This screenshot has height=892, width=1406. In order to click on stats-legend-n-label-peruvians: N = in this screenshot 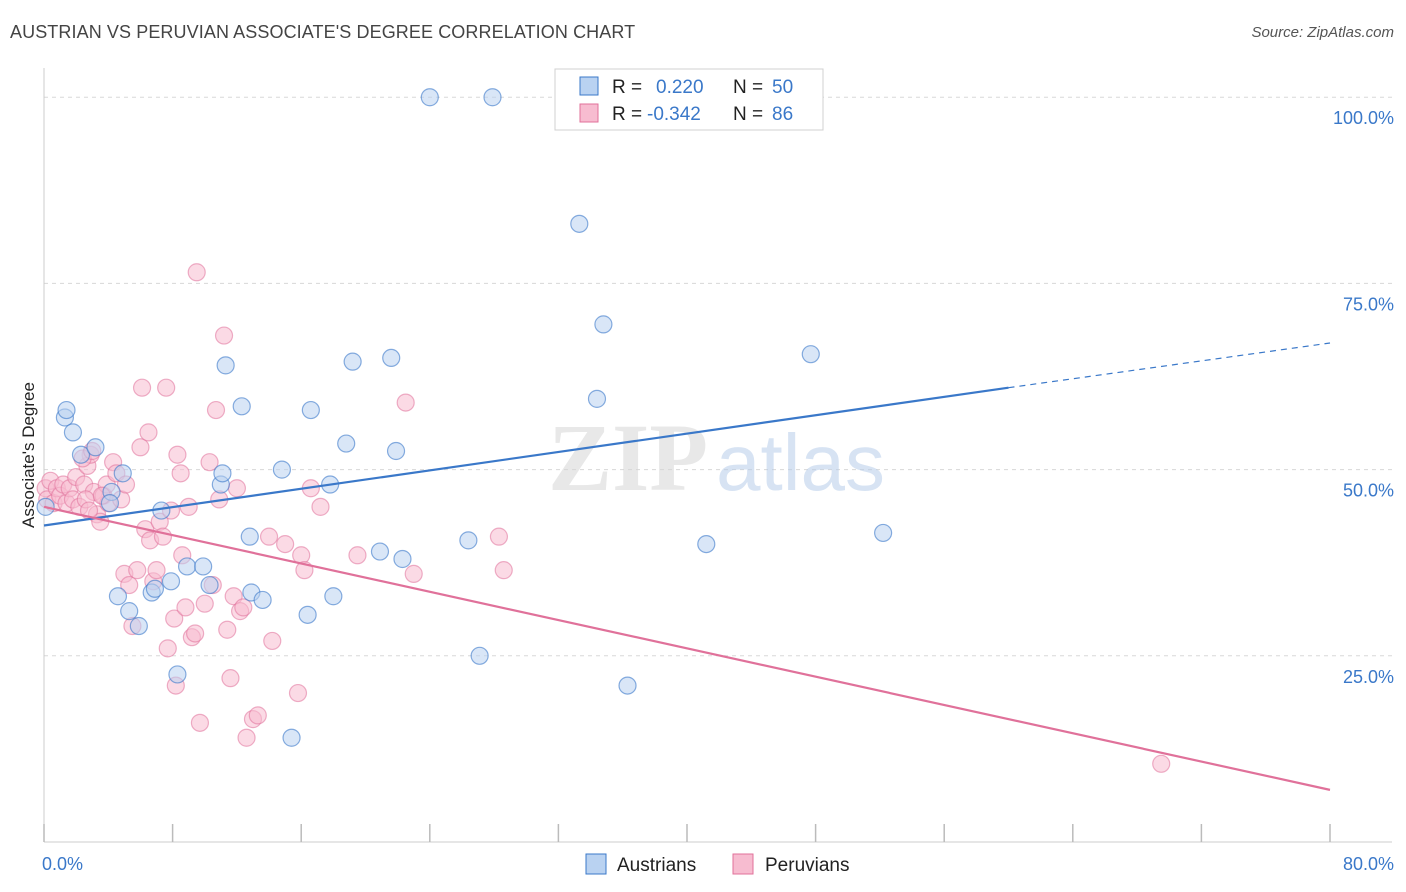, I will do `click(748, 114)`.